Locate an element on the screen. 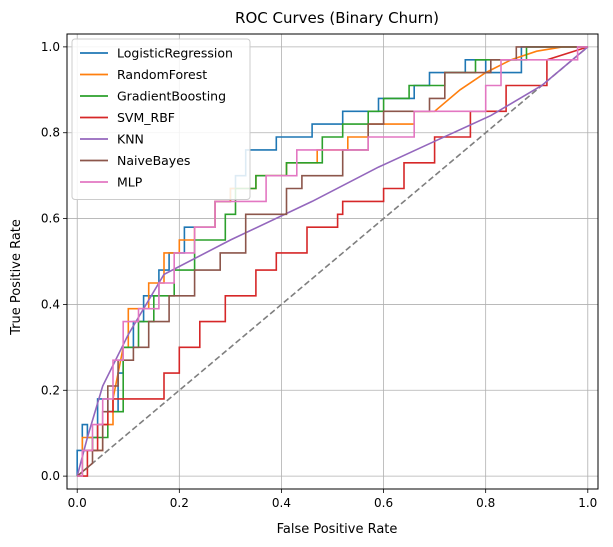 The height and width of the screenshot is (547, 613). legend-label: NaiveBayes is located at coordinates (153, 160).